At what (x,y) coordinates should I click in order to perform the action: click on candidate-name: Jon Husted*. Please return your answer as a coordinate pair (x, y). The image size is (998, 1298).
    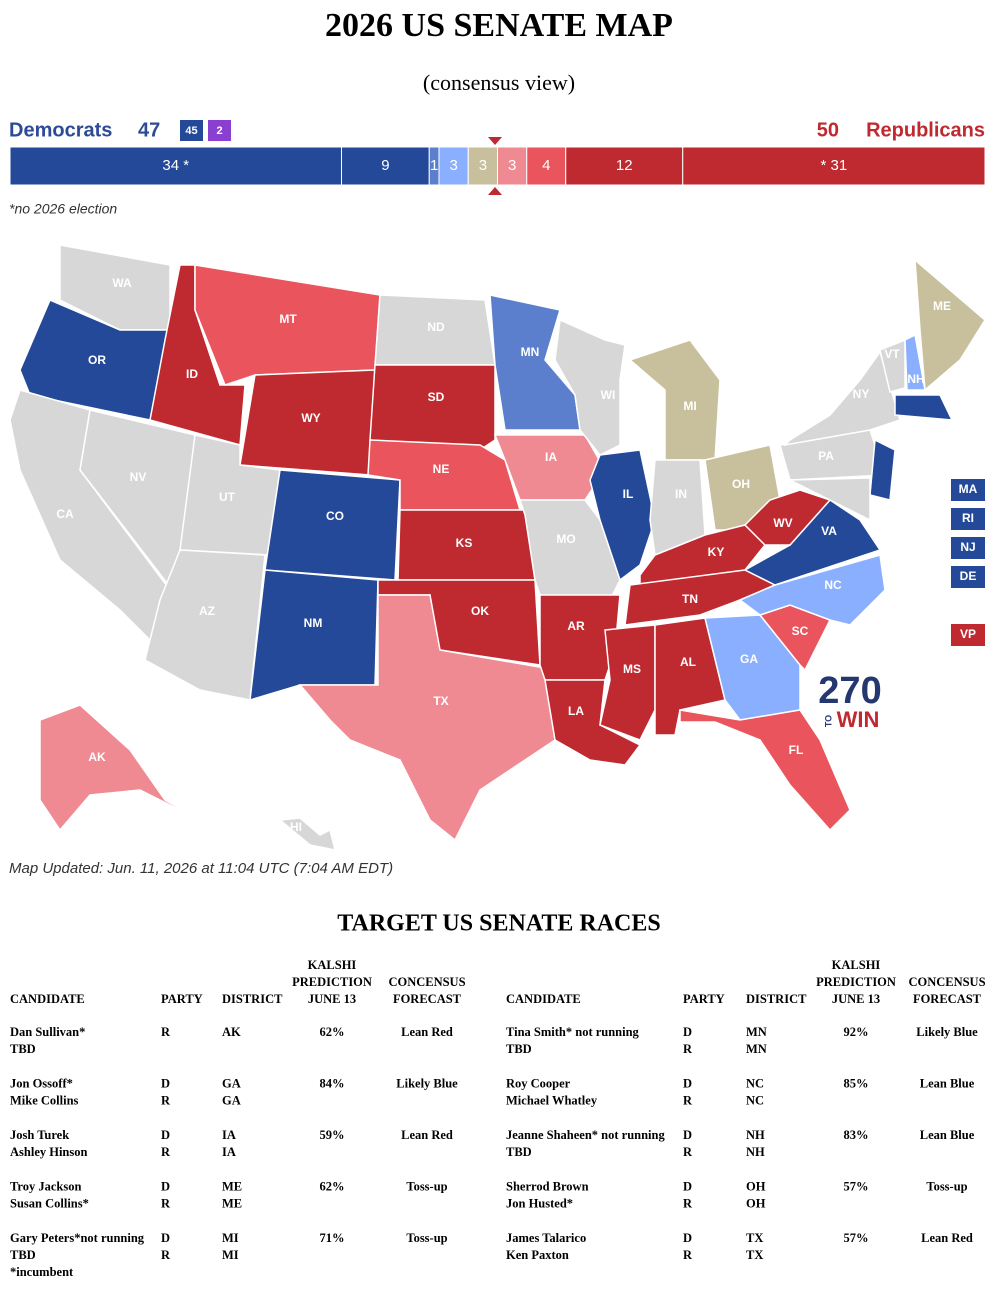
    Looking at the image, I should click on (539, 1203).